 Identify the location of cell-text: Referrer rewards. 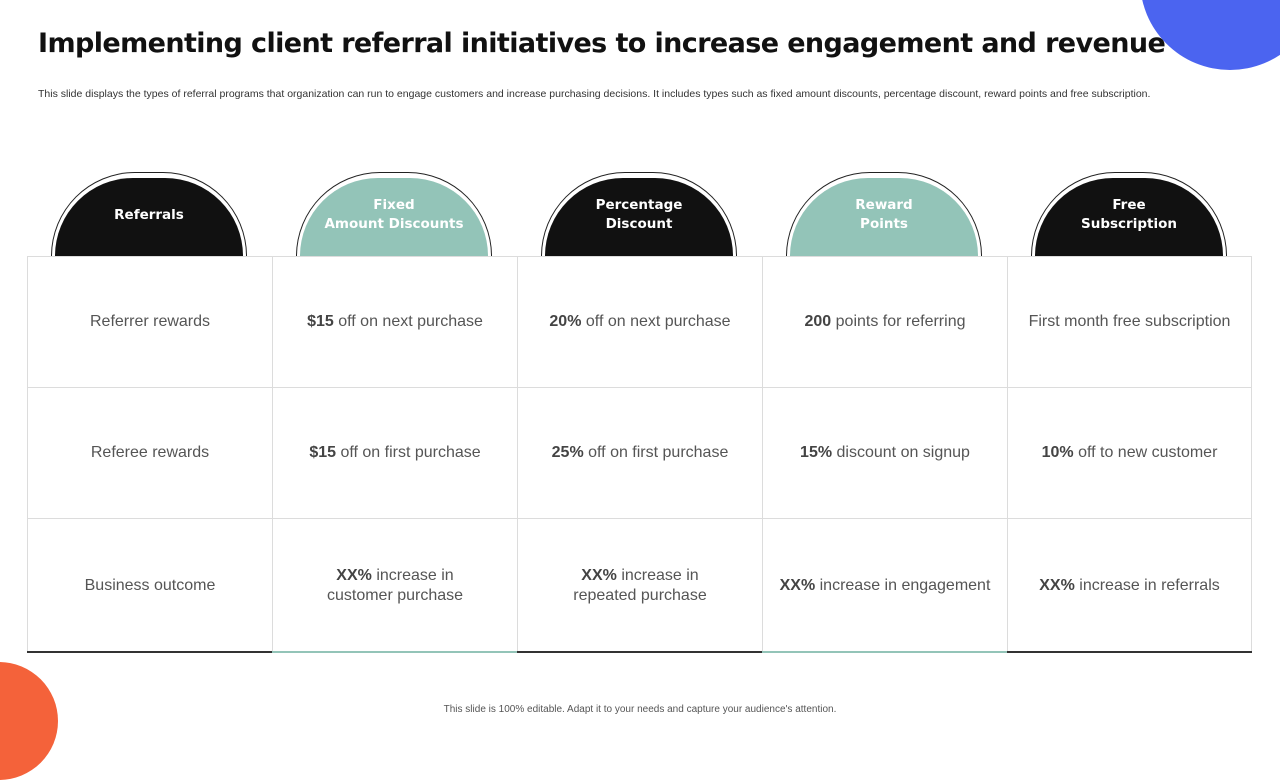
(150, 321).